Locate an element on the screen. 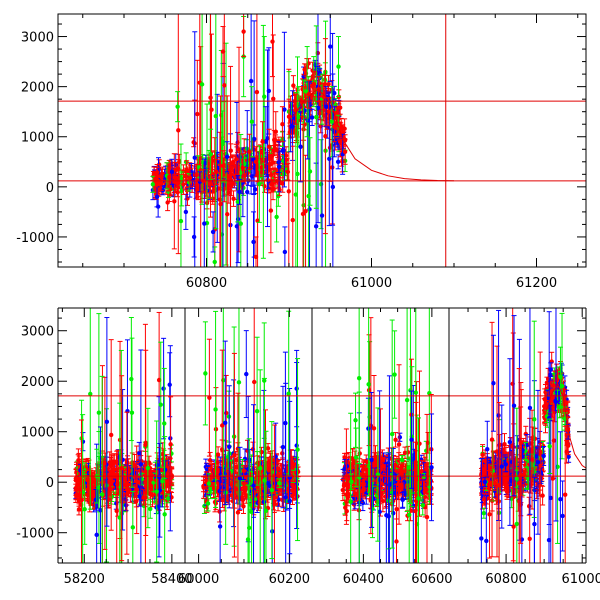  x-tick-label: 58400 is located at coordinates (171, 579).